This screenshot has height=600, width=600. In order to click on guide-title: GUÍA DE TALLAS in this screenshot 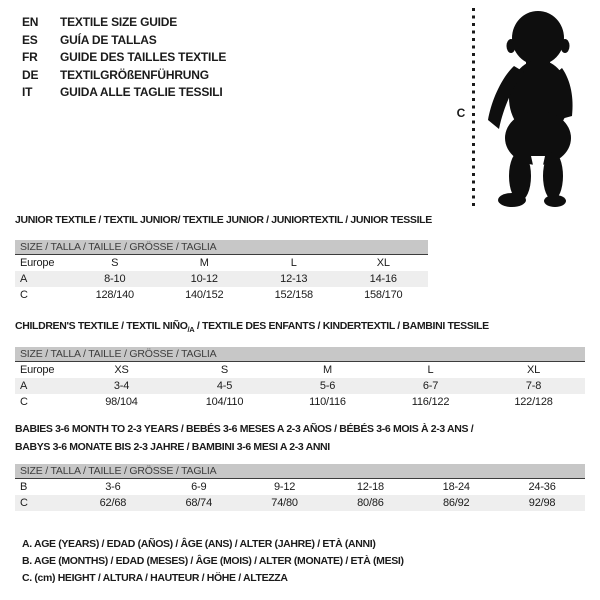, I will do `click(108, 39)`.